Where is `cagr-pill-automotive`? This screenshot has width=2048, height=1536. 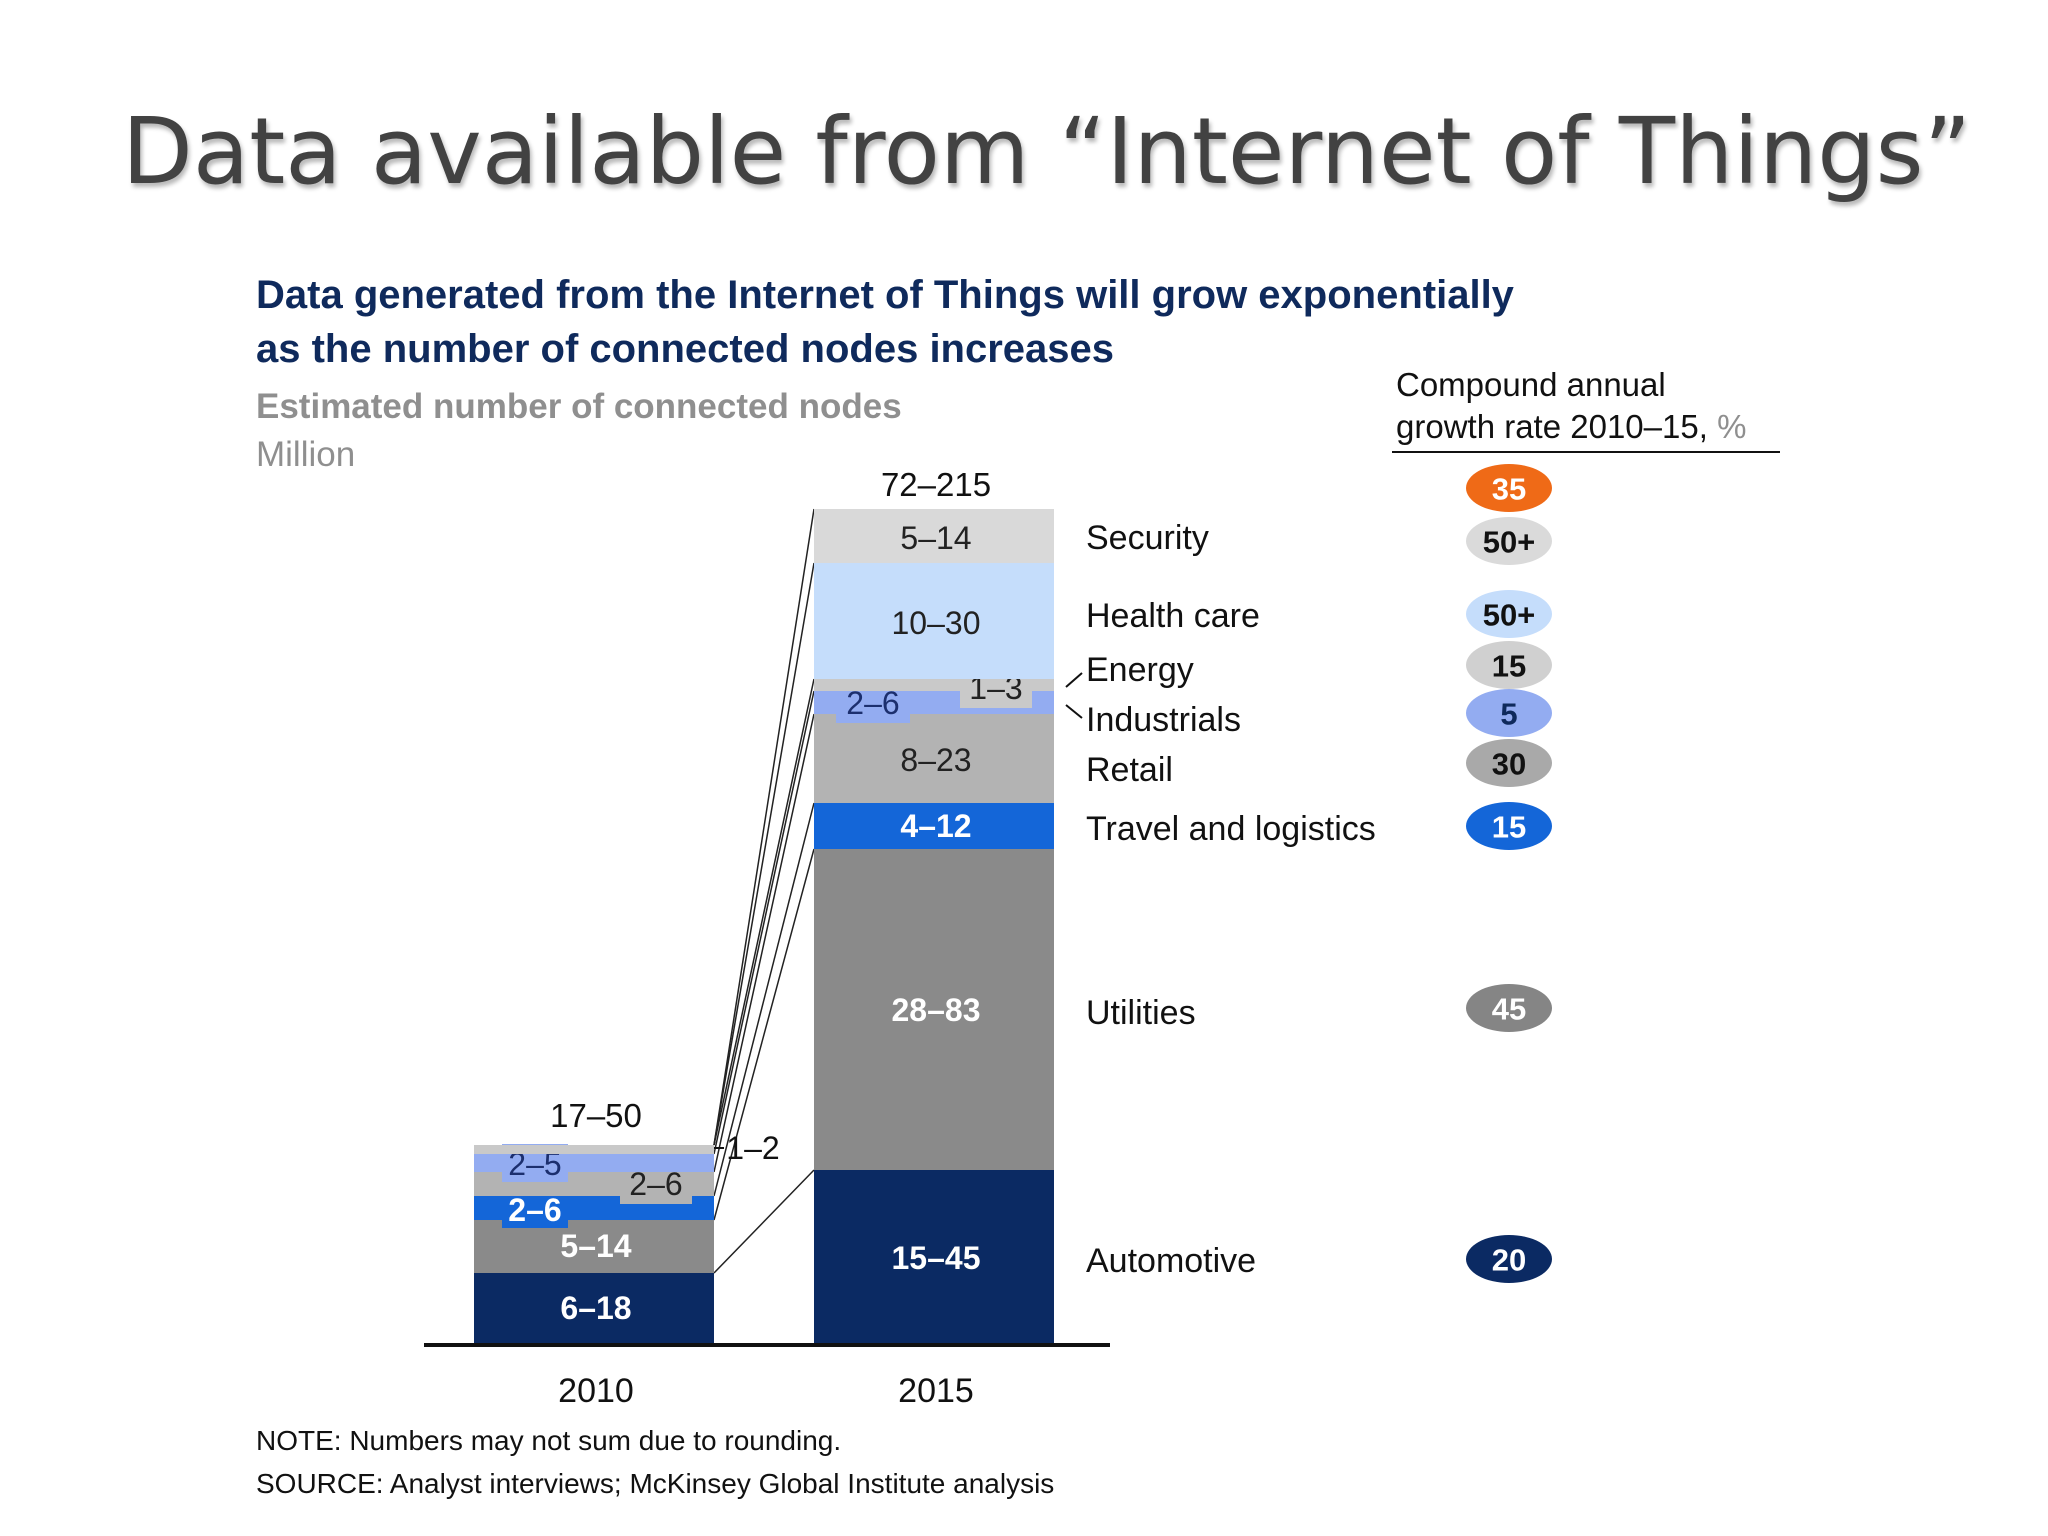
cagr-pill-automotive is located at coordinates (1509, 1259).